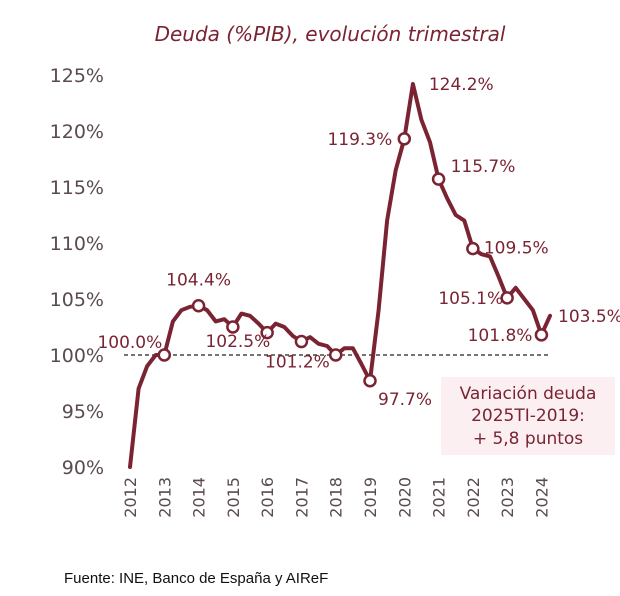 The height and width of the screenshot is (596, 620). Describe the element at coordinates (196, 578) in the screenshot. I see `source-text: Fuente: INE, Banco de España y AIReF` at that location.